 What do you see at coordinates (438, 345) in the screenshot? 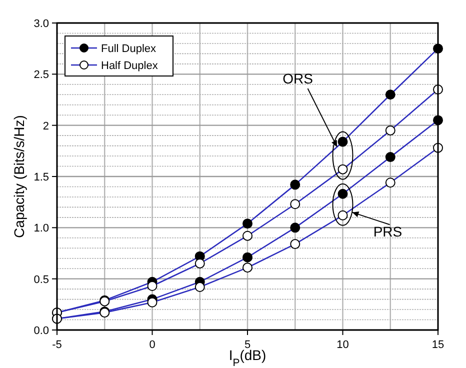
I see `x-tick-label: 15` at bounding box center [438, 345].